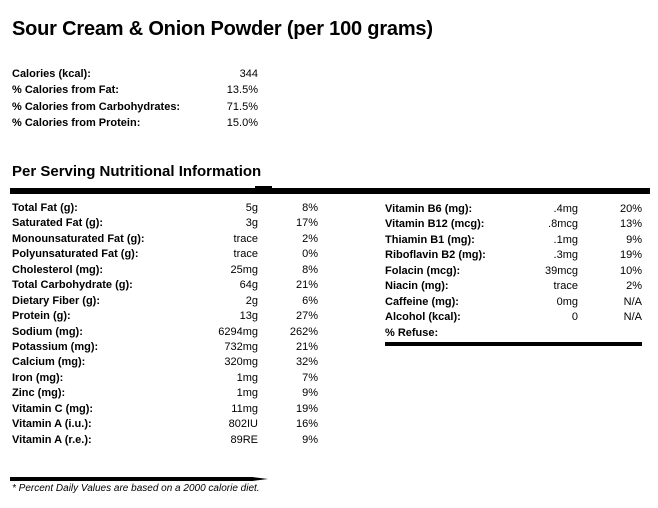  Describe the element at coordinates (52, 424) in the screenshot. I see `nutrient-label: Vitamin A (i.u.):` at that location.